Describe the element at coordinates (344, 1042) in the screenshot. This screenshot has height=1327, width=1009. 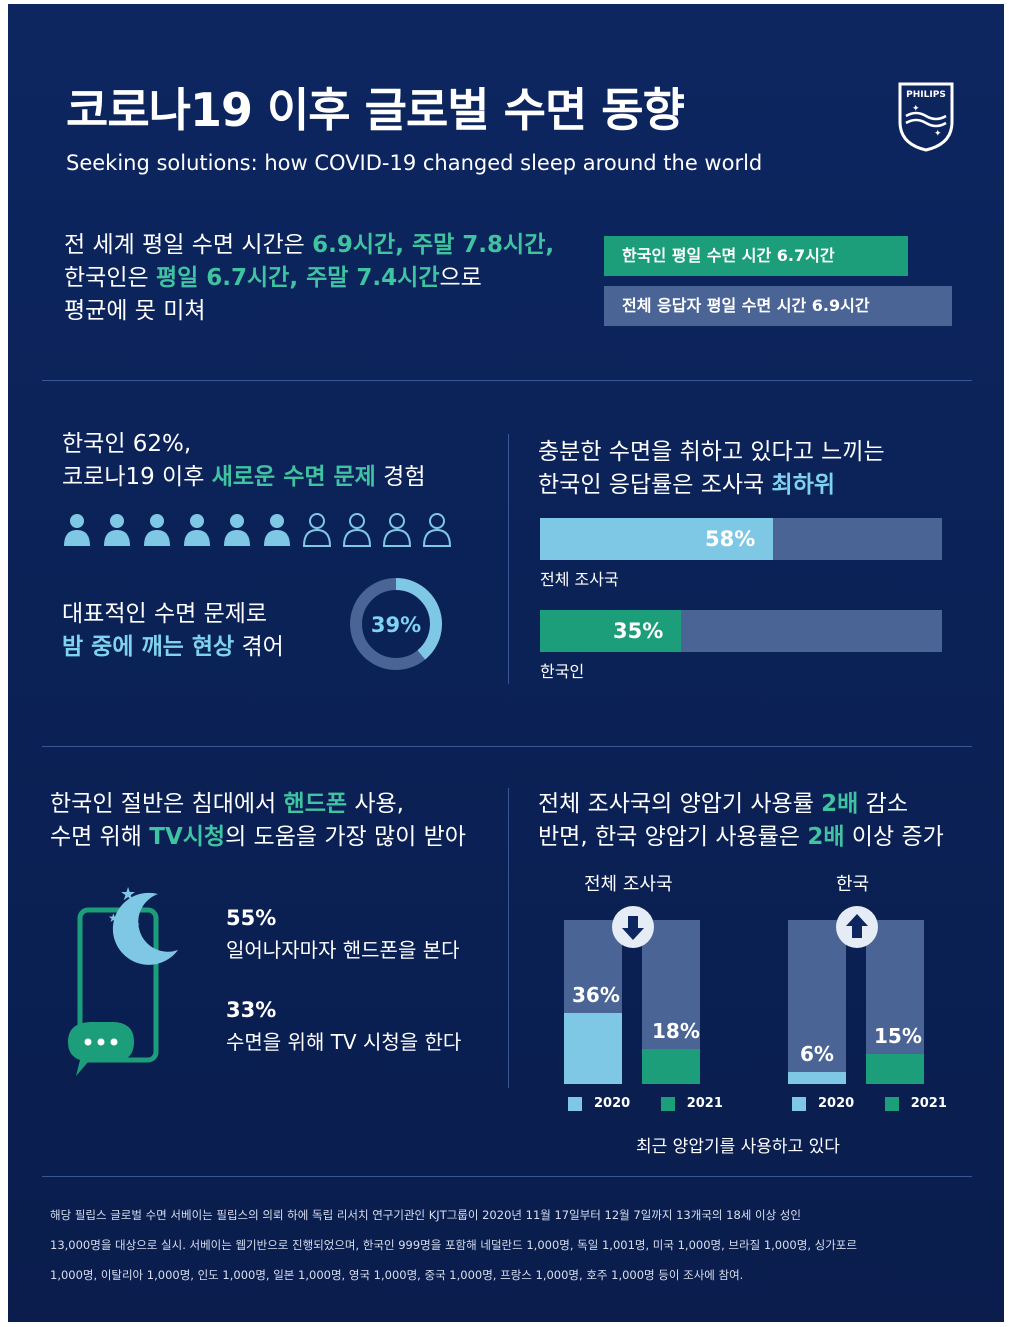
I see `tv-stat-text: 수면을 위해 TV 시청을 한다` at that location.